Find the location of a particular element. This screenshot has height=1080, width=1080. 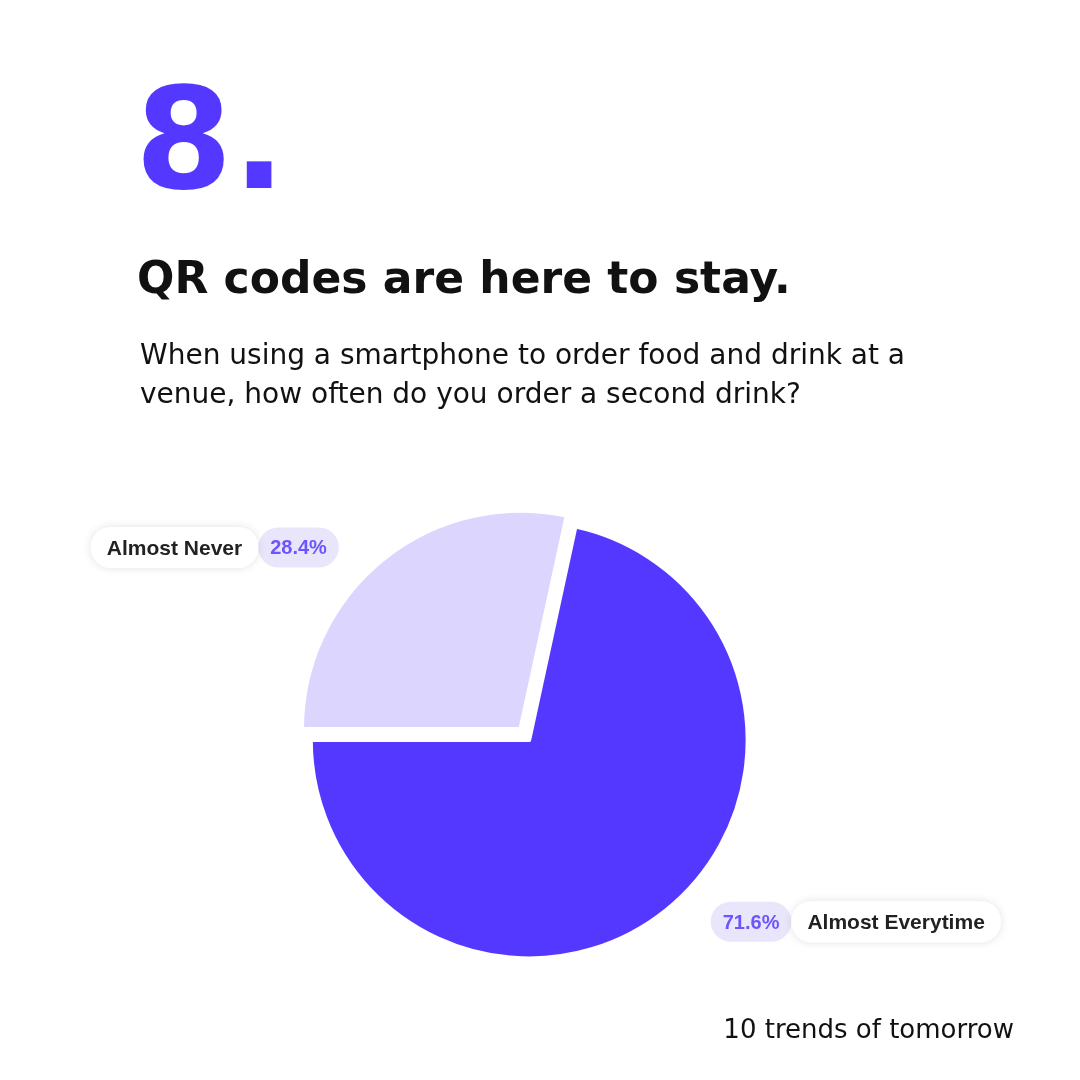

data-label: 28.4% is located at coordinates (299, 547).